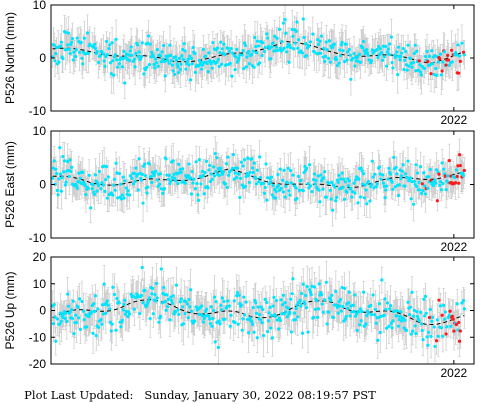  What do you see at coordinates (40, 131) in the screenshot?
I see `y-tick-label: 10` at bounding box center [40, 131].